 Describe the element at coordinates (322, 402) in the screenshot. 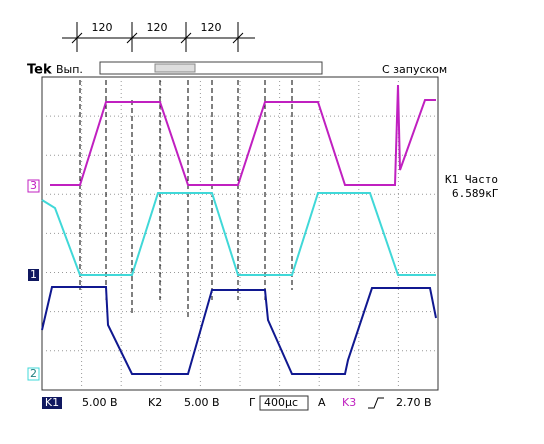

I see `trigger-label: A` at that location.